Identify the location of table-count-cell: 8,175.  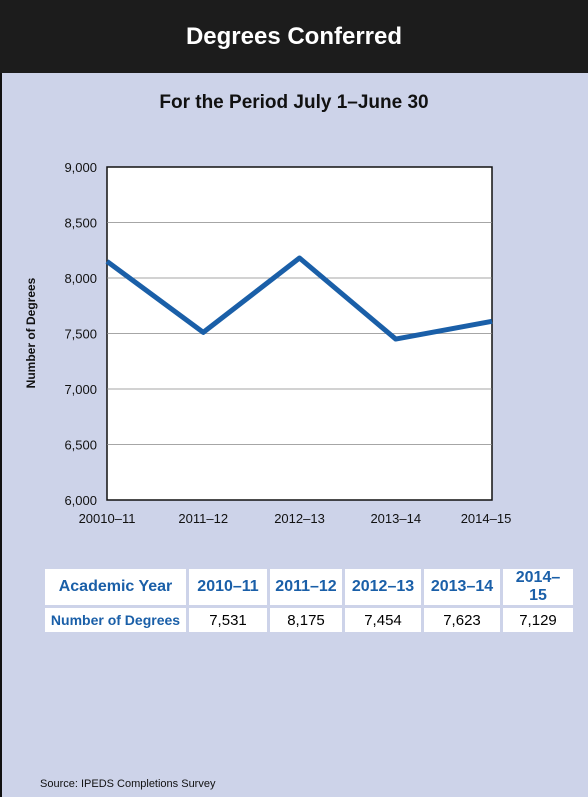
(306, 620).